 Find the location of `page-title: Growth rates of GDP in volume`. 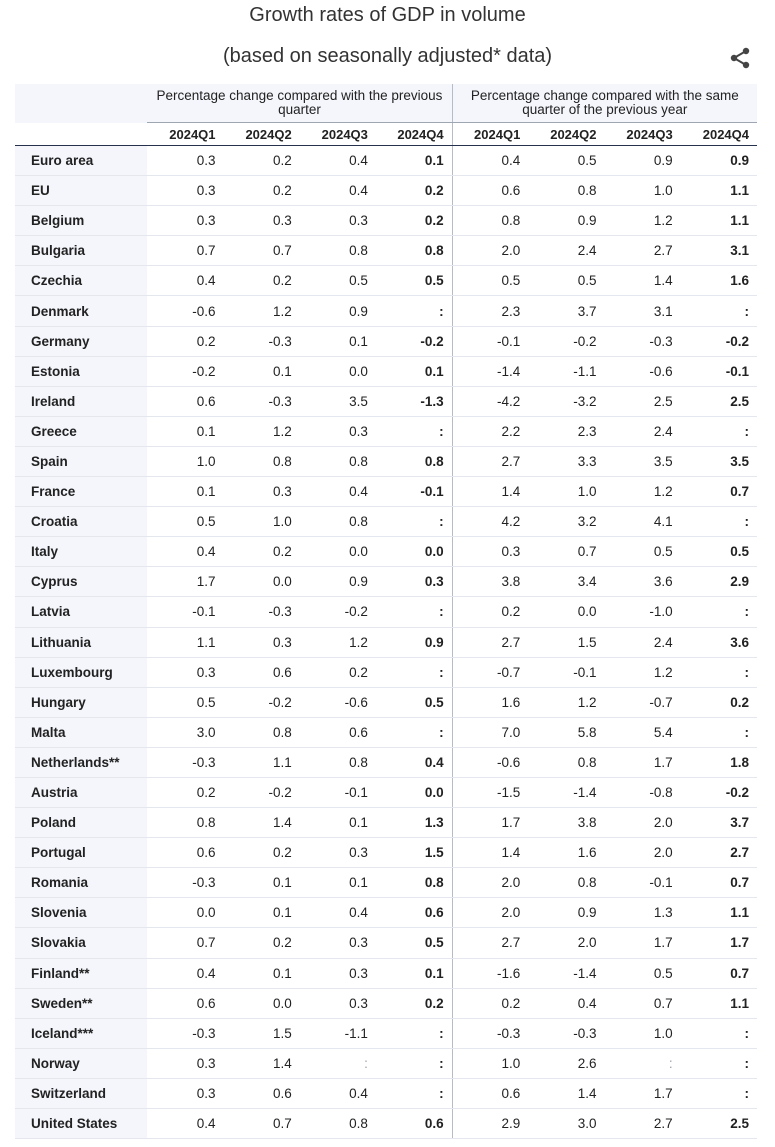

page-title: Growth rates of GDP in volume is located at coordinates (387, 15).